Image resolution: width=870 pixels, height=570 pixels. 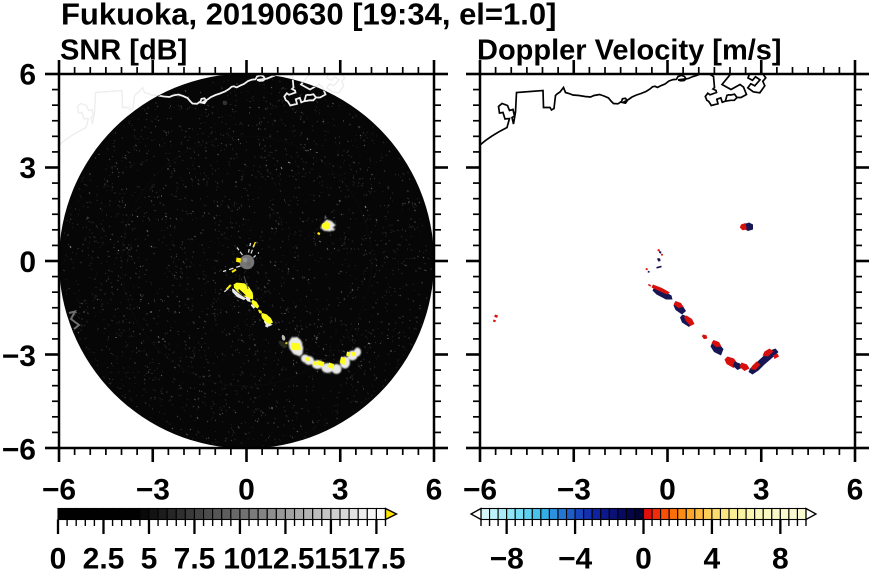 I want to click on svg-text:Fukuoka, 20190630 [19:34, el=1: Fukuoka, 20190630 [19:34, el=1.0], so click(x=308, y=16).